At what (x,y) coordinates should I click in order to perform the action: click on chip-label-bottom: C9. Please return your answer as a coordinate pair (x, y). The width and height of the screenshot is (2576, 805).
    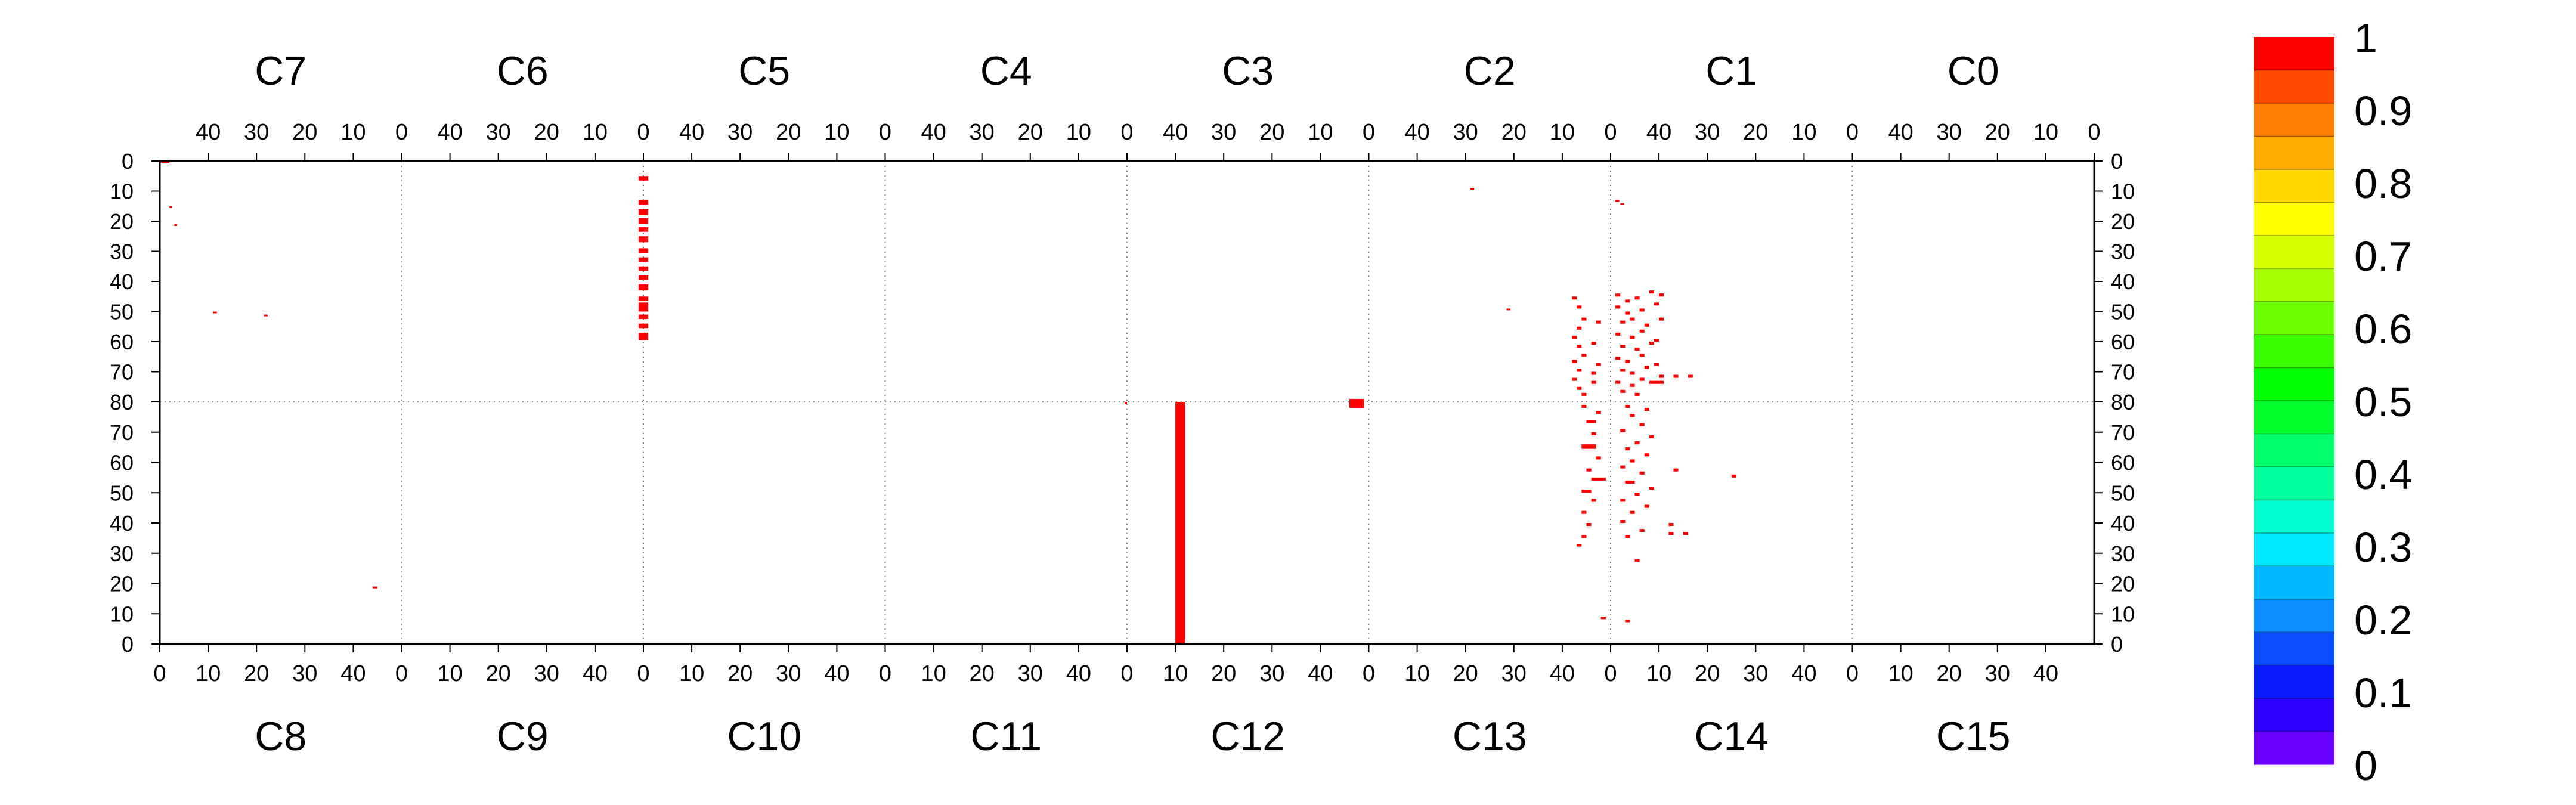
    Looking at the image, I should click on (523, 737).